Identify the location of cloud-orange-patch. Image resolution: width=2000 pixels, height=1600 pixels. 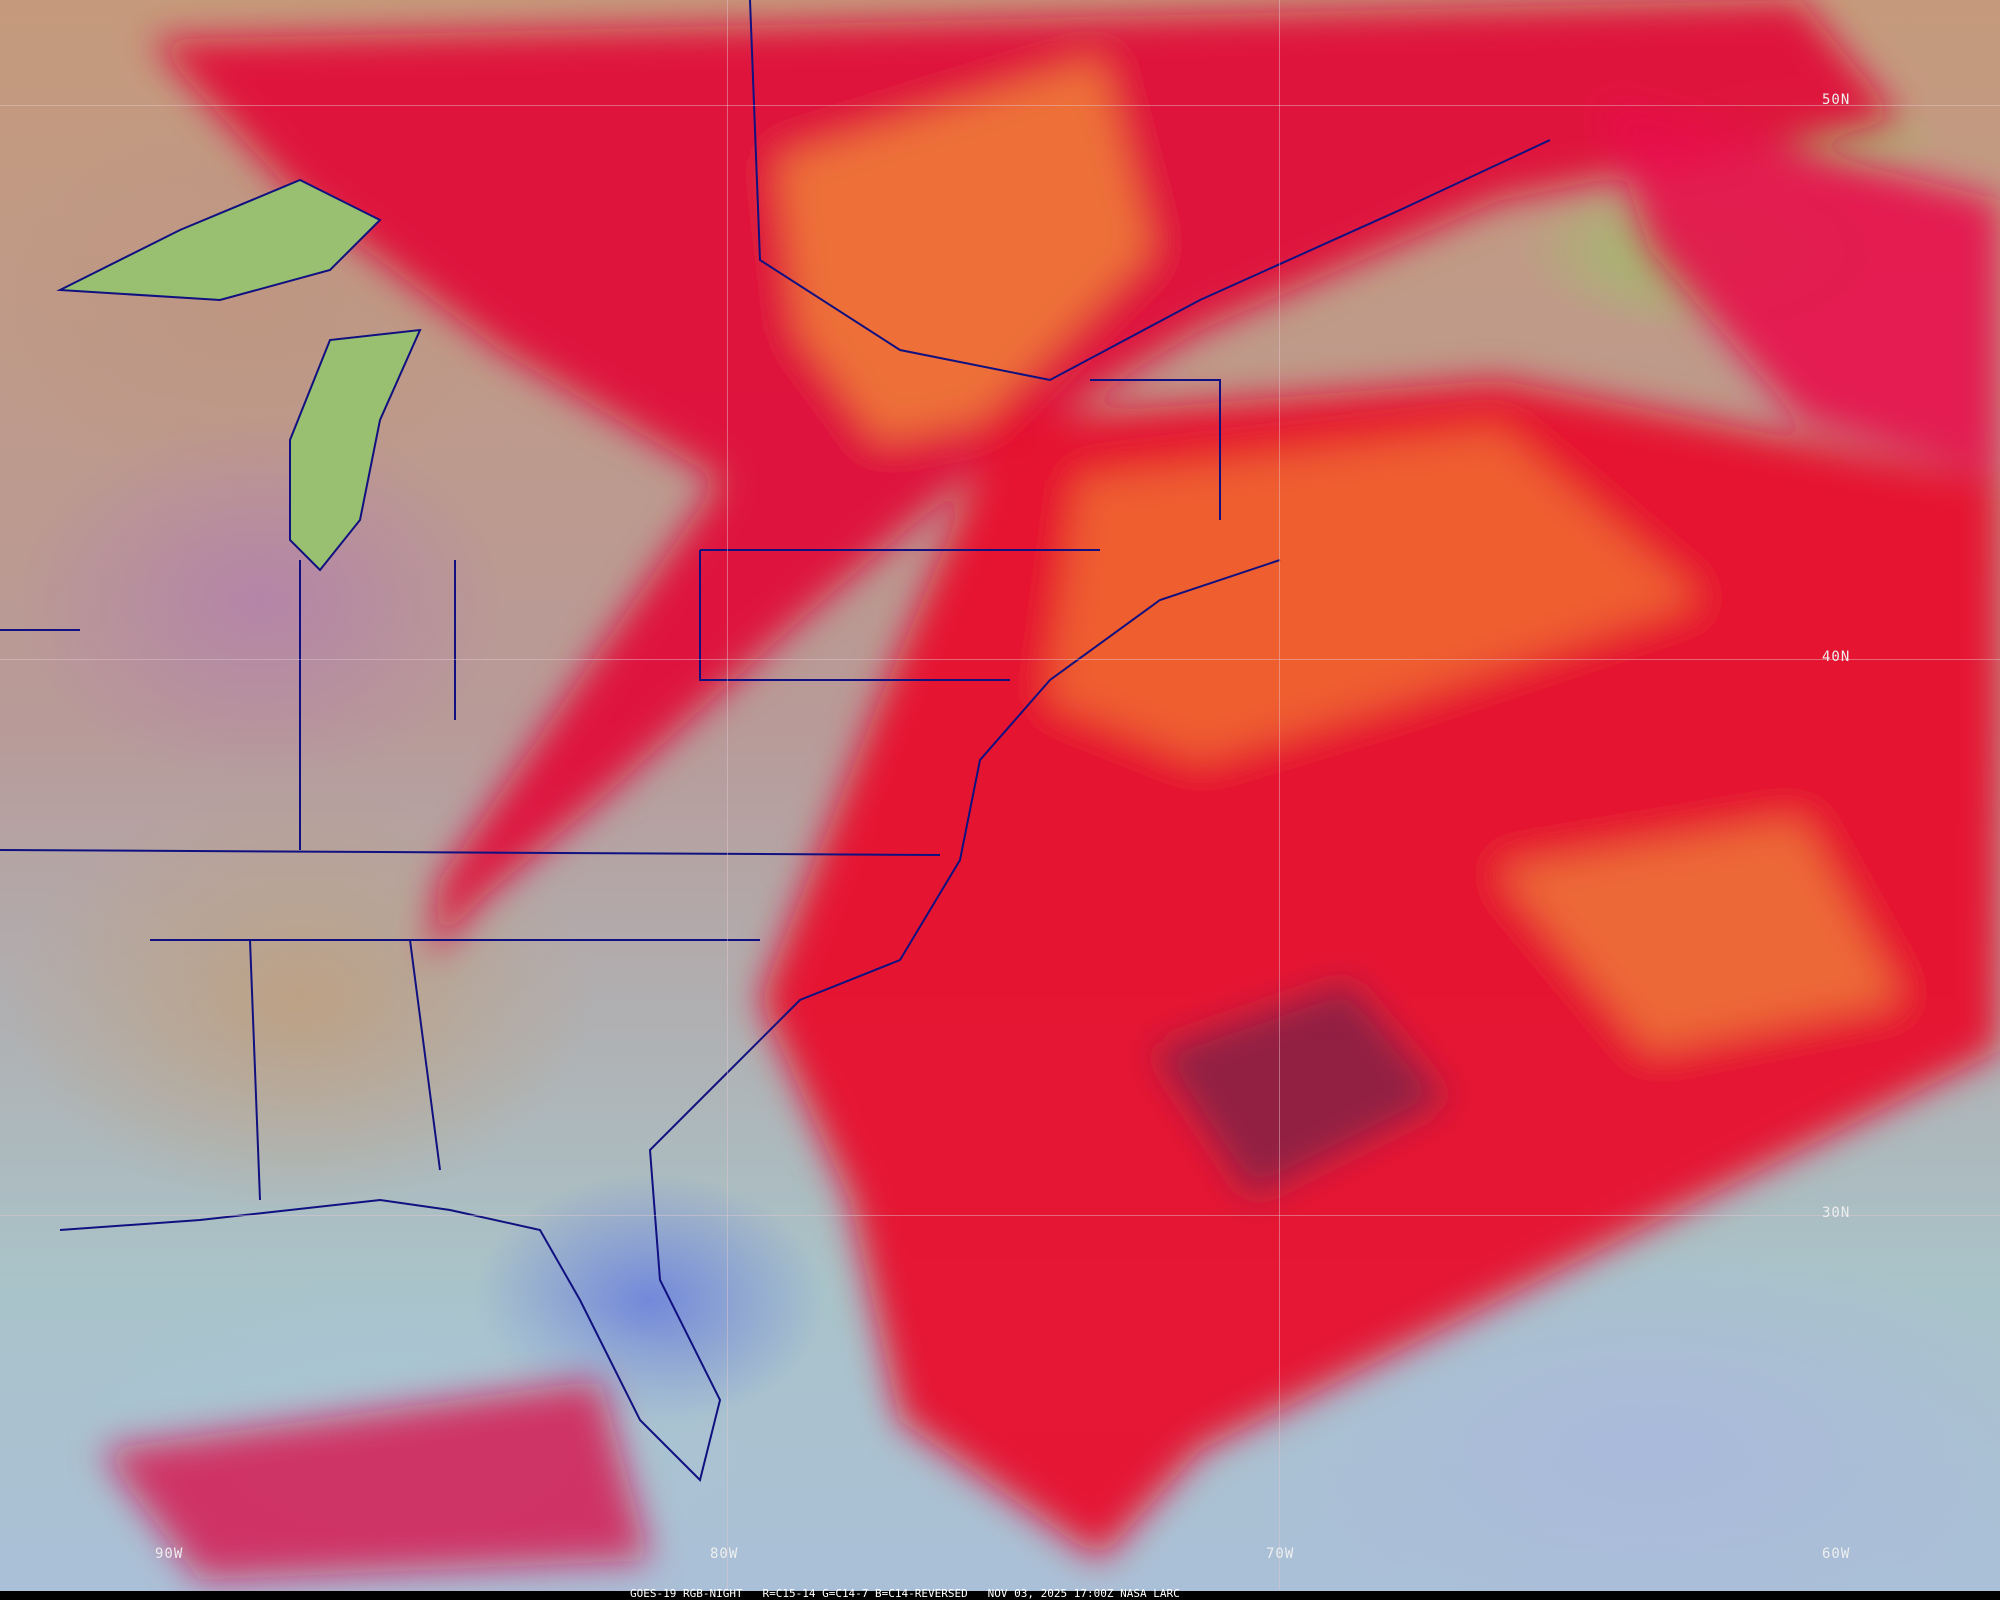
(1700, 935).